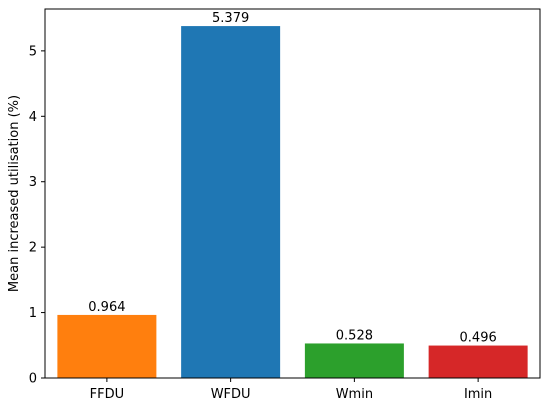 This screenshot has width=550, height=408. What do you see at coordinates (14, 193) in the screenshot?
I see `y-axis-title: Mean increased utilisation (%)` at bounding box center [14, 193].